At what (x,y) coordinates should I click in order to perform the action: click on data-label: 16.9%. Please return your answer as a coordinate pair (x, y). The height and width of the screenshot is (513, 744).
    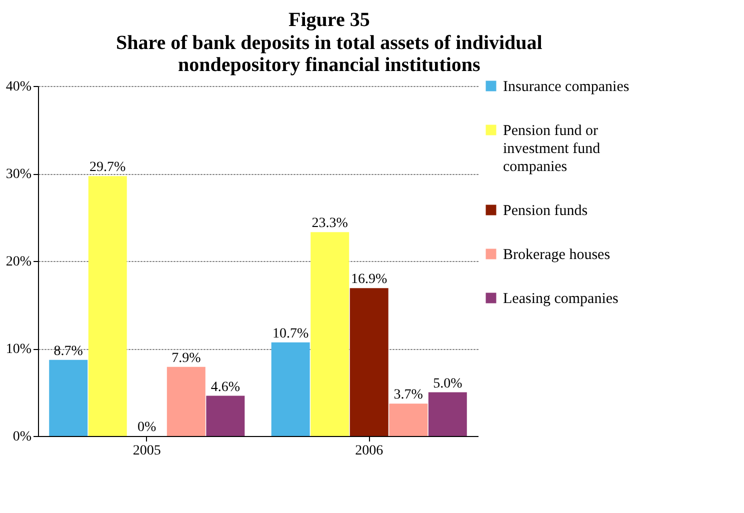
    Looking at the image, I should click on (369, 280).